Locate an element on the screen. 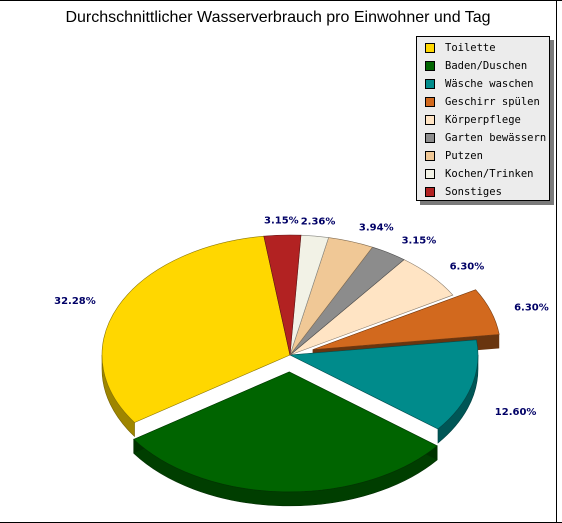 This screenshot has width=562, height=523. legend-label: Putzen is located at coordinates (464, 156).